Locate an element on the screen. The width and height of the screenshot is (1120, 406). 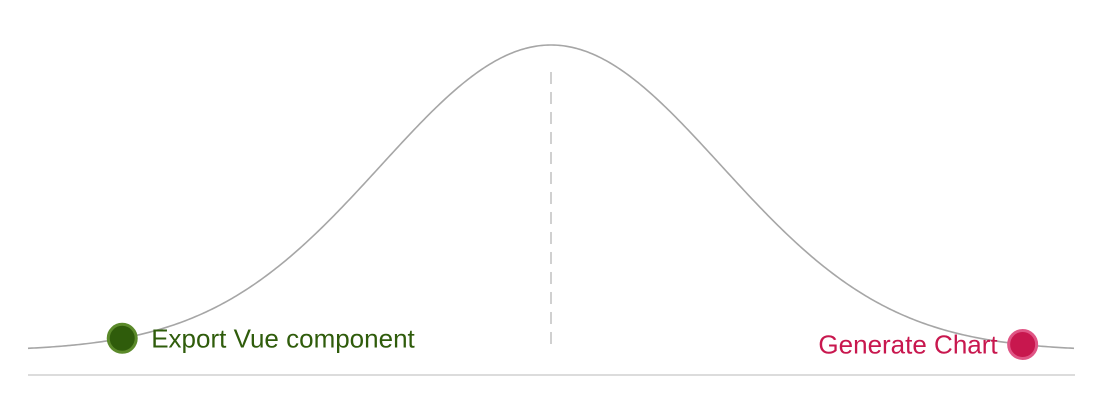
scope-label: Export Vue component is located at coordinates (283, 338).